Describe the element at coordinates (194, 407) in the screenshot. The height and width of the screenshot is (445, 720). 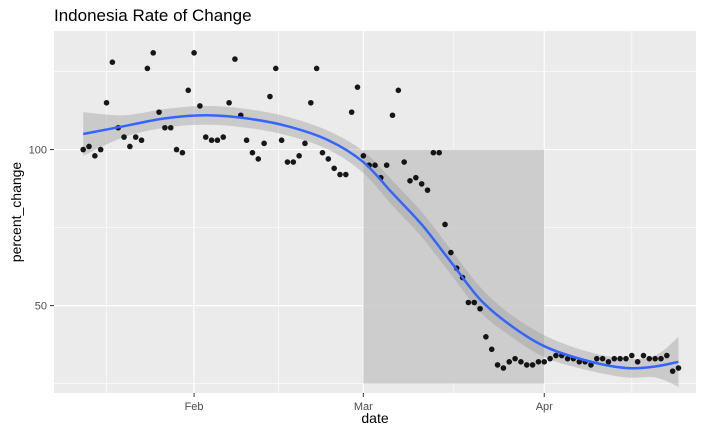
I see `x-tick-label: Feb` at that location.